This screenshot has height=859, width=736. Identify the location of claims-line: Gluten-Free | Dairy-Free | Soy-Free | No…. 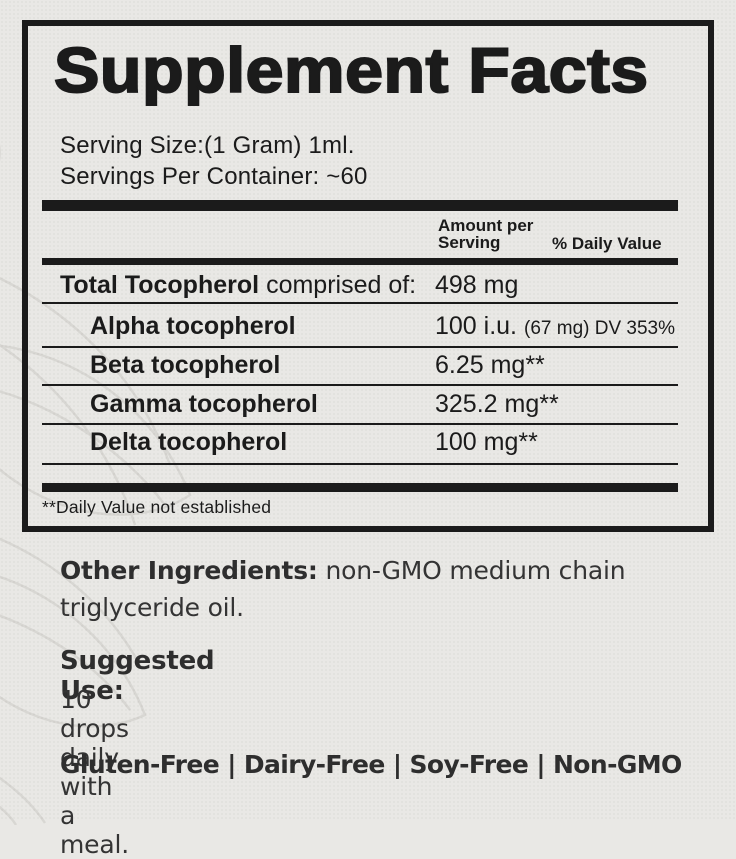
(371, 764).